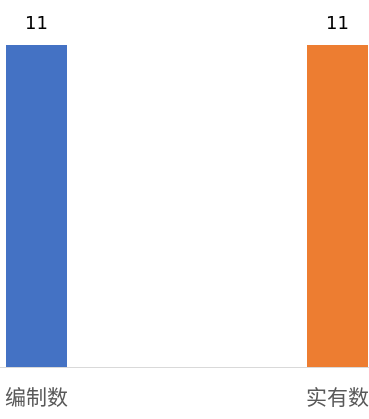  What do you see at coordinates (187, 23) in the screenshot?
I see `data-labels-group: 11 11` at bounding box center [187, 23].